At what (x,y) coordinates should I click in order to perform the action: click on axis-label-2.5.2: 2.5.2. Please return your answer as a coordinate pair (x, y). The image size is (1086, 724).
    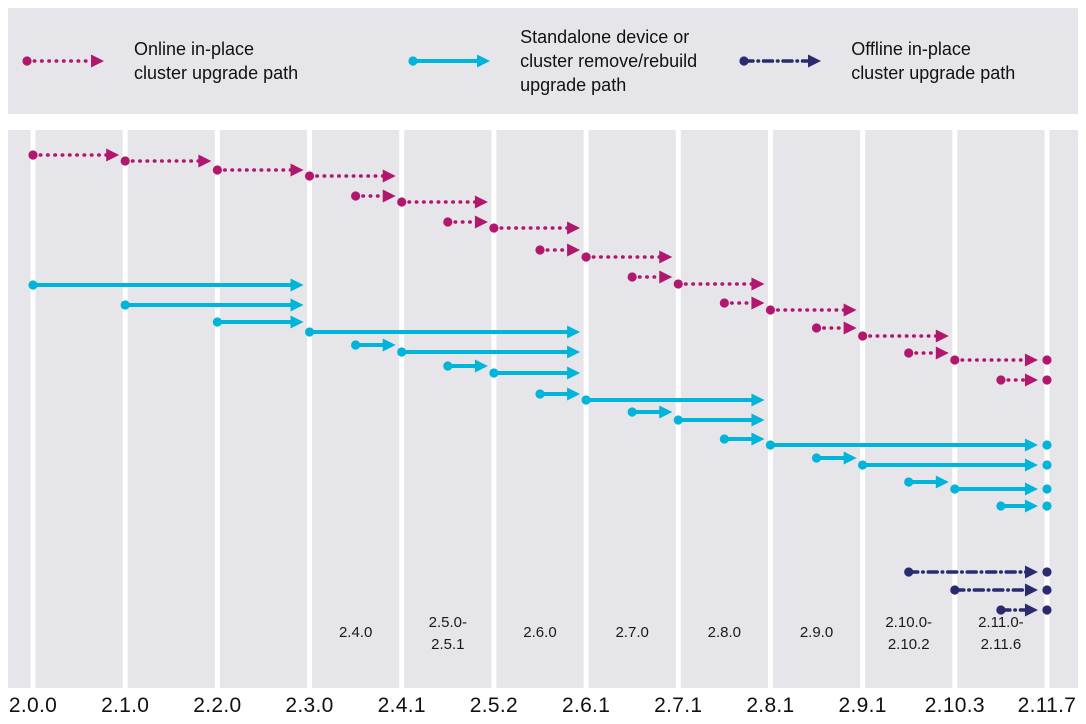
    Looking at the image, I should click on (493, 705).